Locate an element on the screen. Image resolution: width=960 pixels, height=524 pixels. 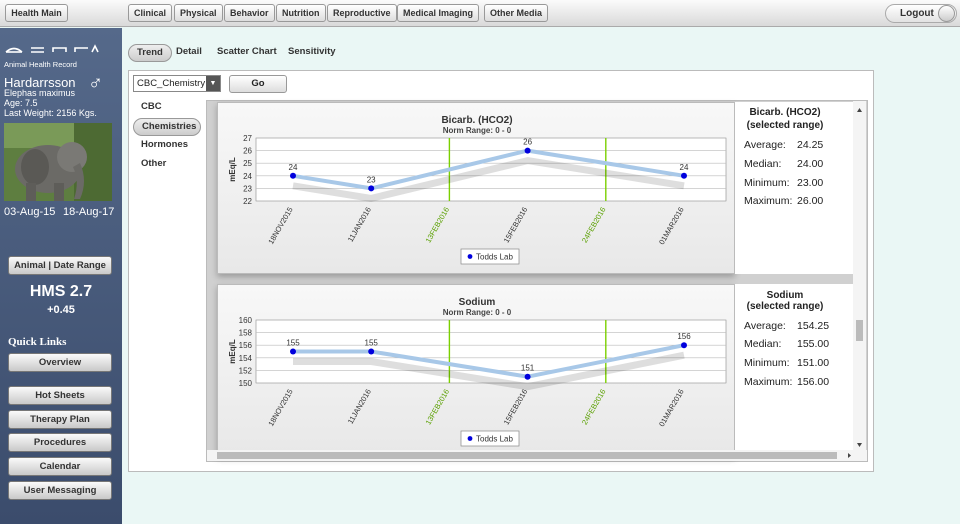
scroll-up-icon is located at coordinates (859, 110).